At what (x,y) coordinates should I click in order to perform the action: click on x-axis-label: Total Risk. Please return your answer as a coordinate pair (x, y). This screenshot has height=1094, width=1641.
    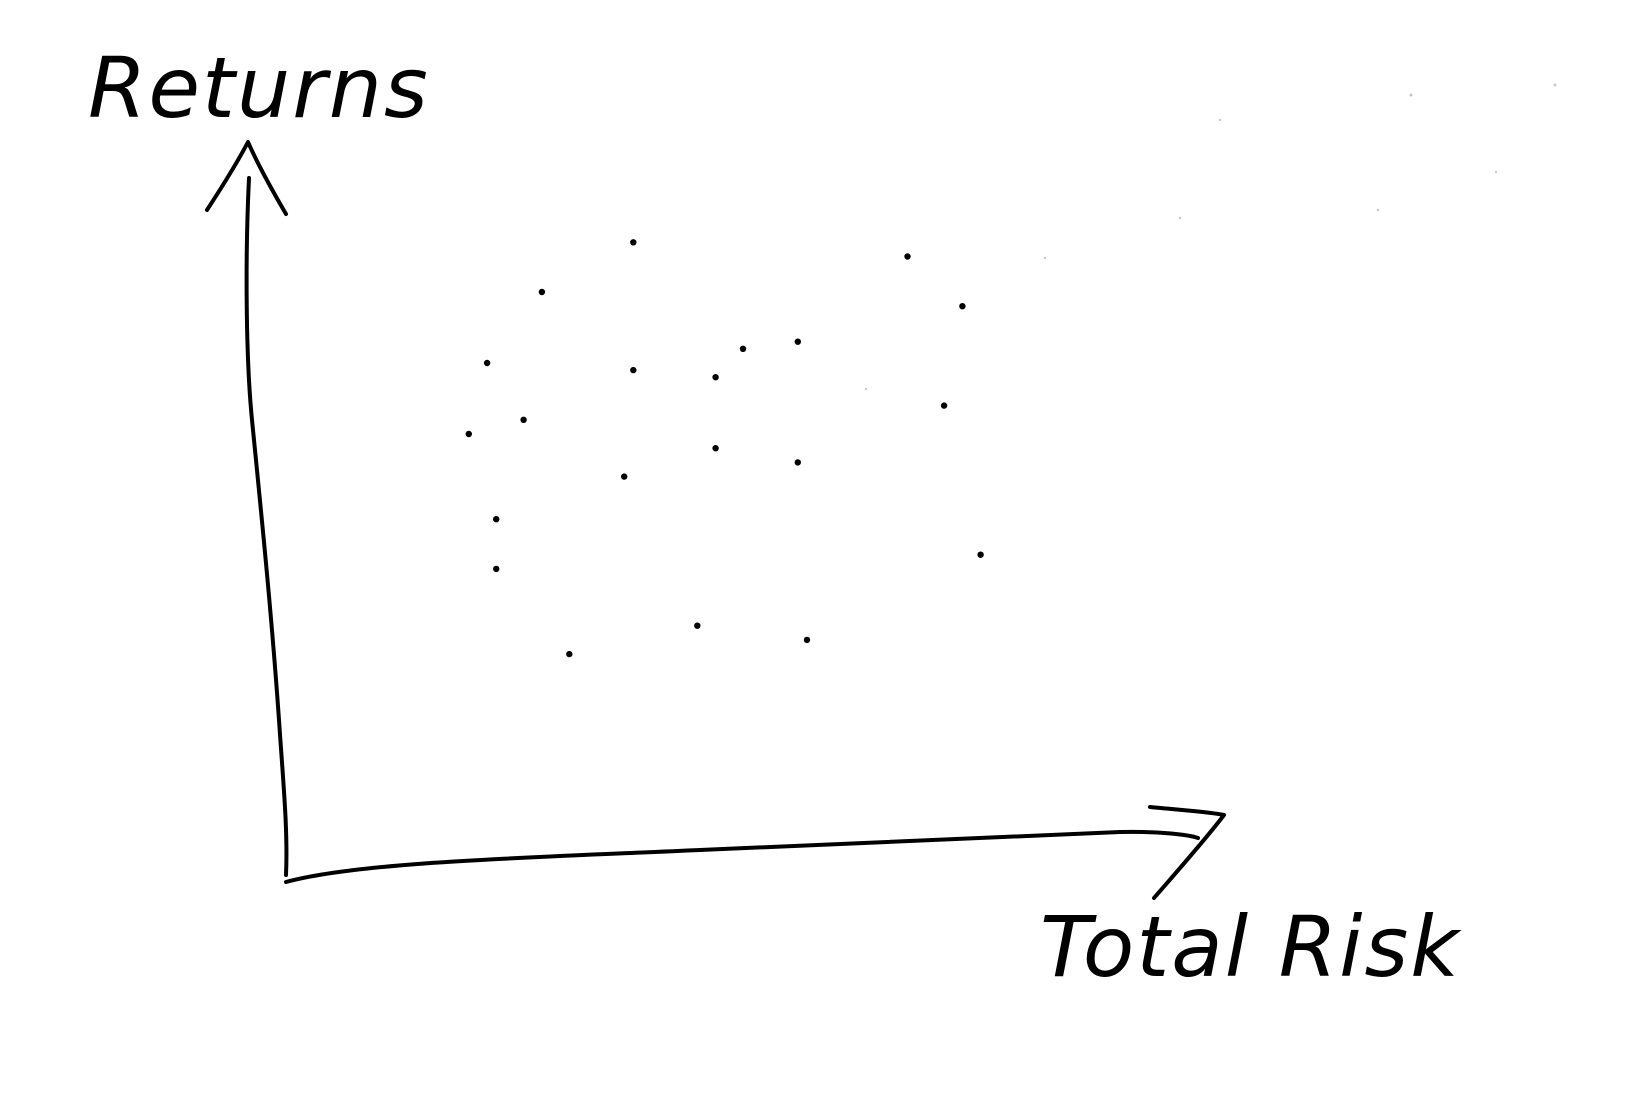
    Looking at the image, I should click on (1251, 947).